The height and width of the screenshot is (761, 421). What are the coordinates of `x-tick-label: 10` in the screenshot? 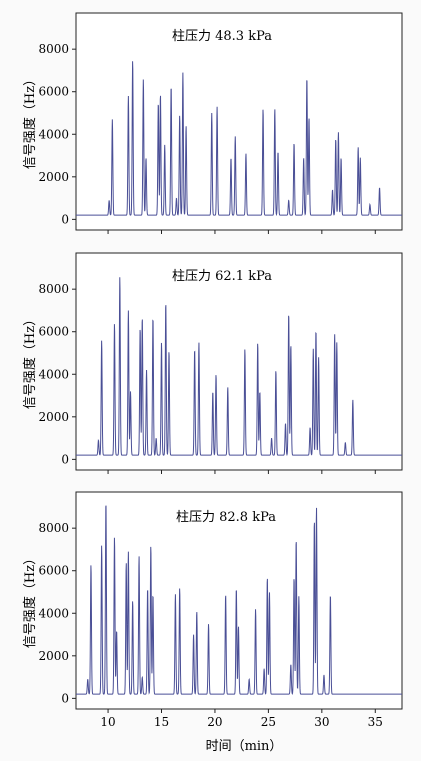 It's located at (107, 722).